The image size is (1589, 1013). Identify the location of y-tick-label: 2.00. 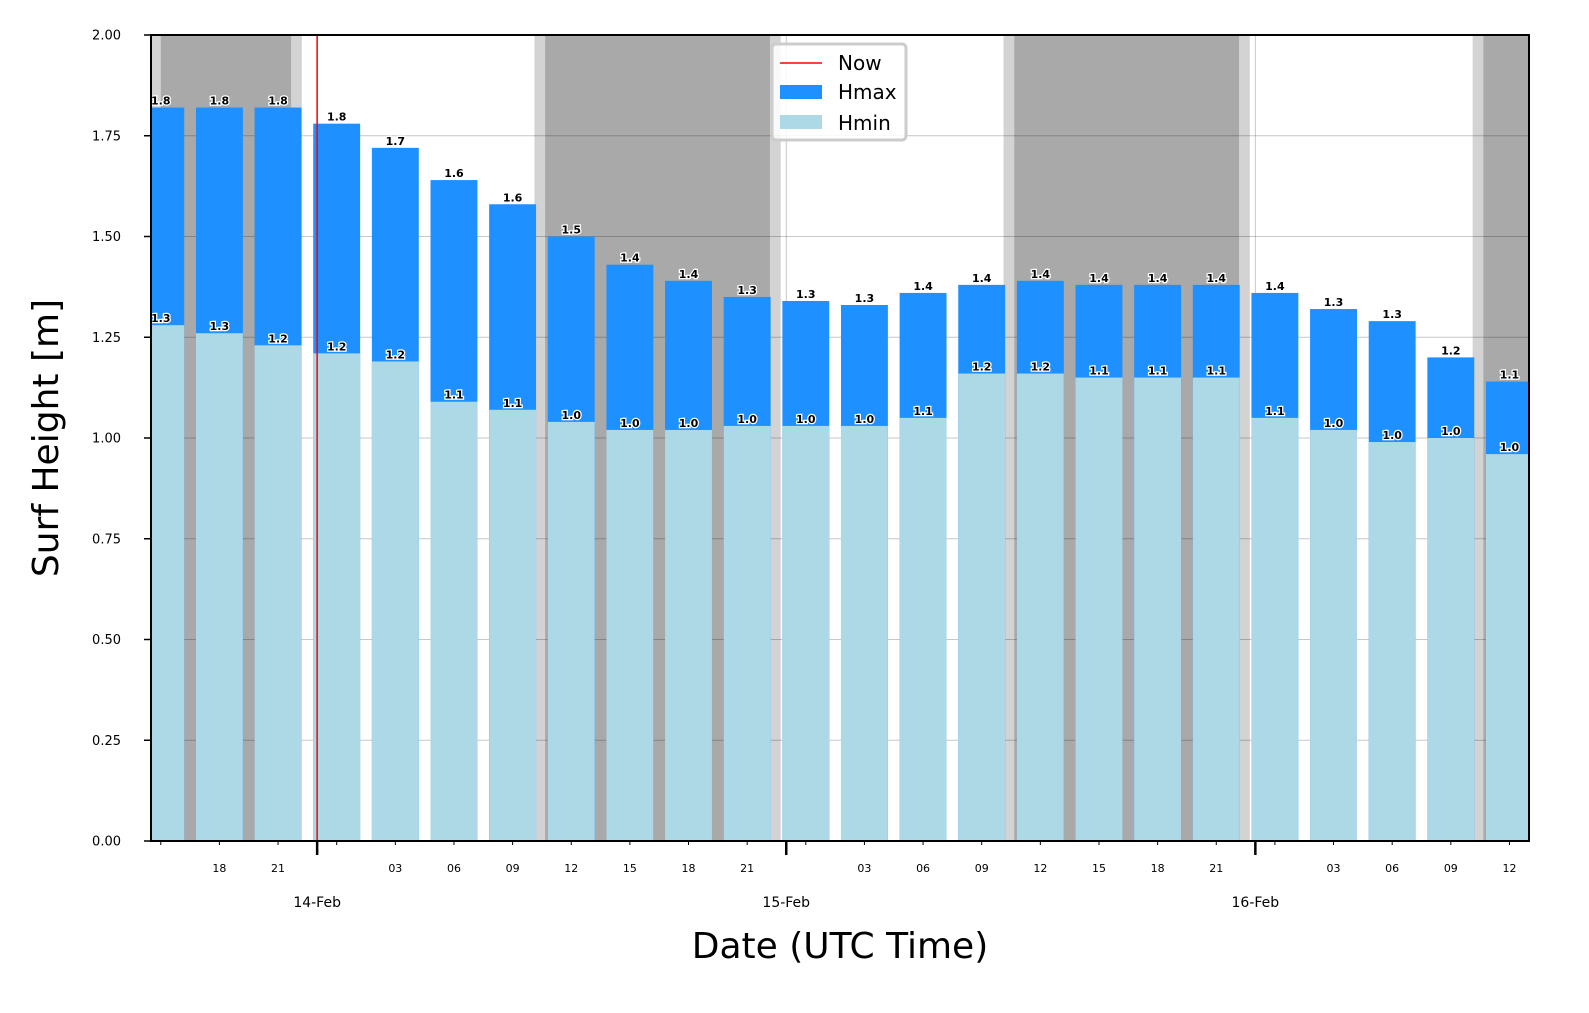
(106, 36).